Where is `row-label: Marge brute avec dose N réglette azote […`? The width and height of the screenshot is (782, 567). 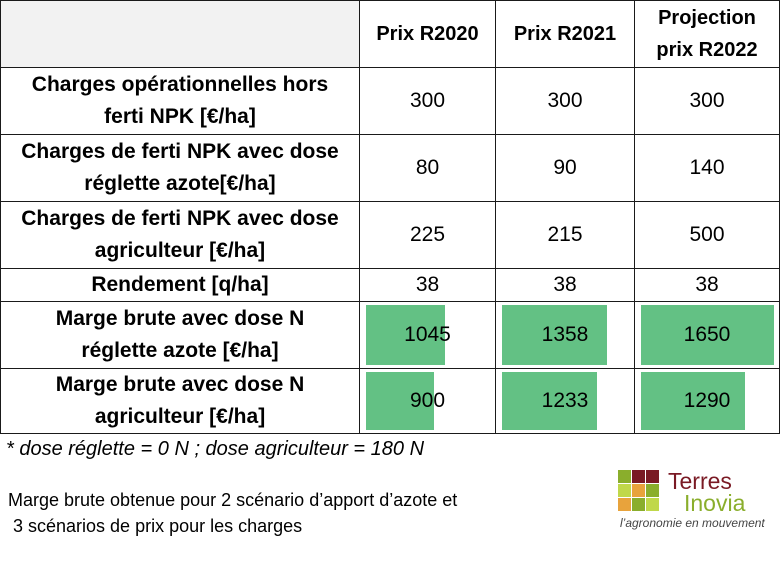 row-label: Marge brute avec dose N réglette azote [… is located at coordinates (180, 335).